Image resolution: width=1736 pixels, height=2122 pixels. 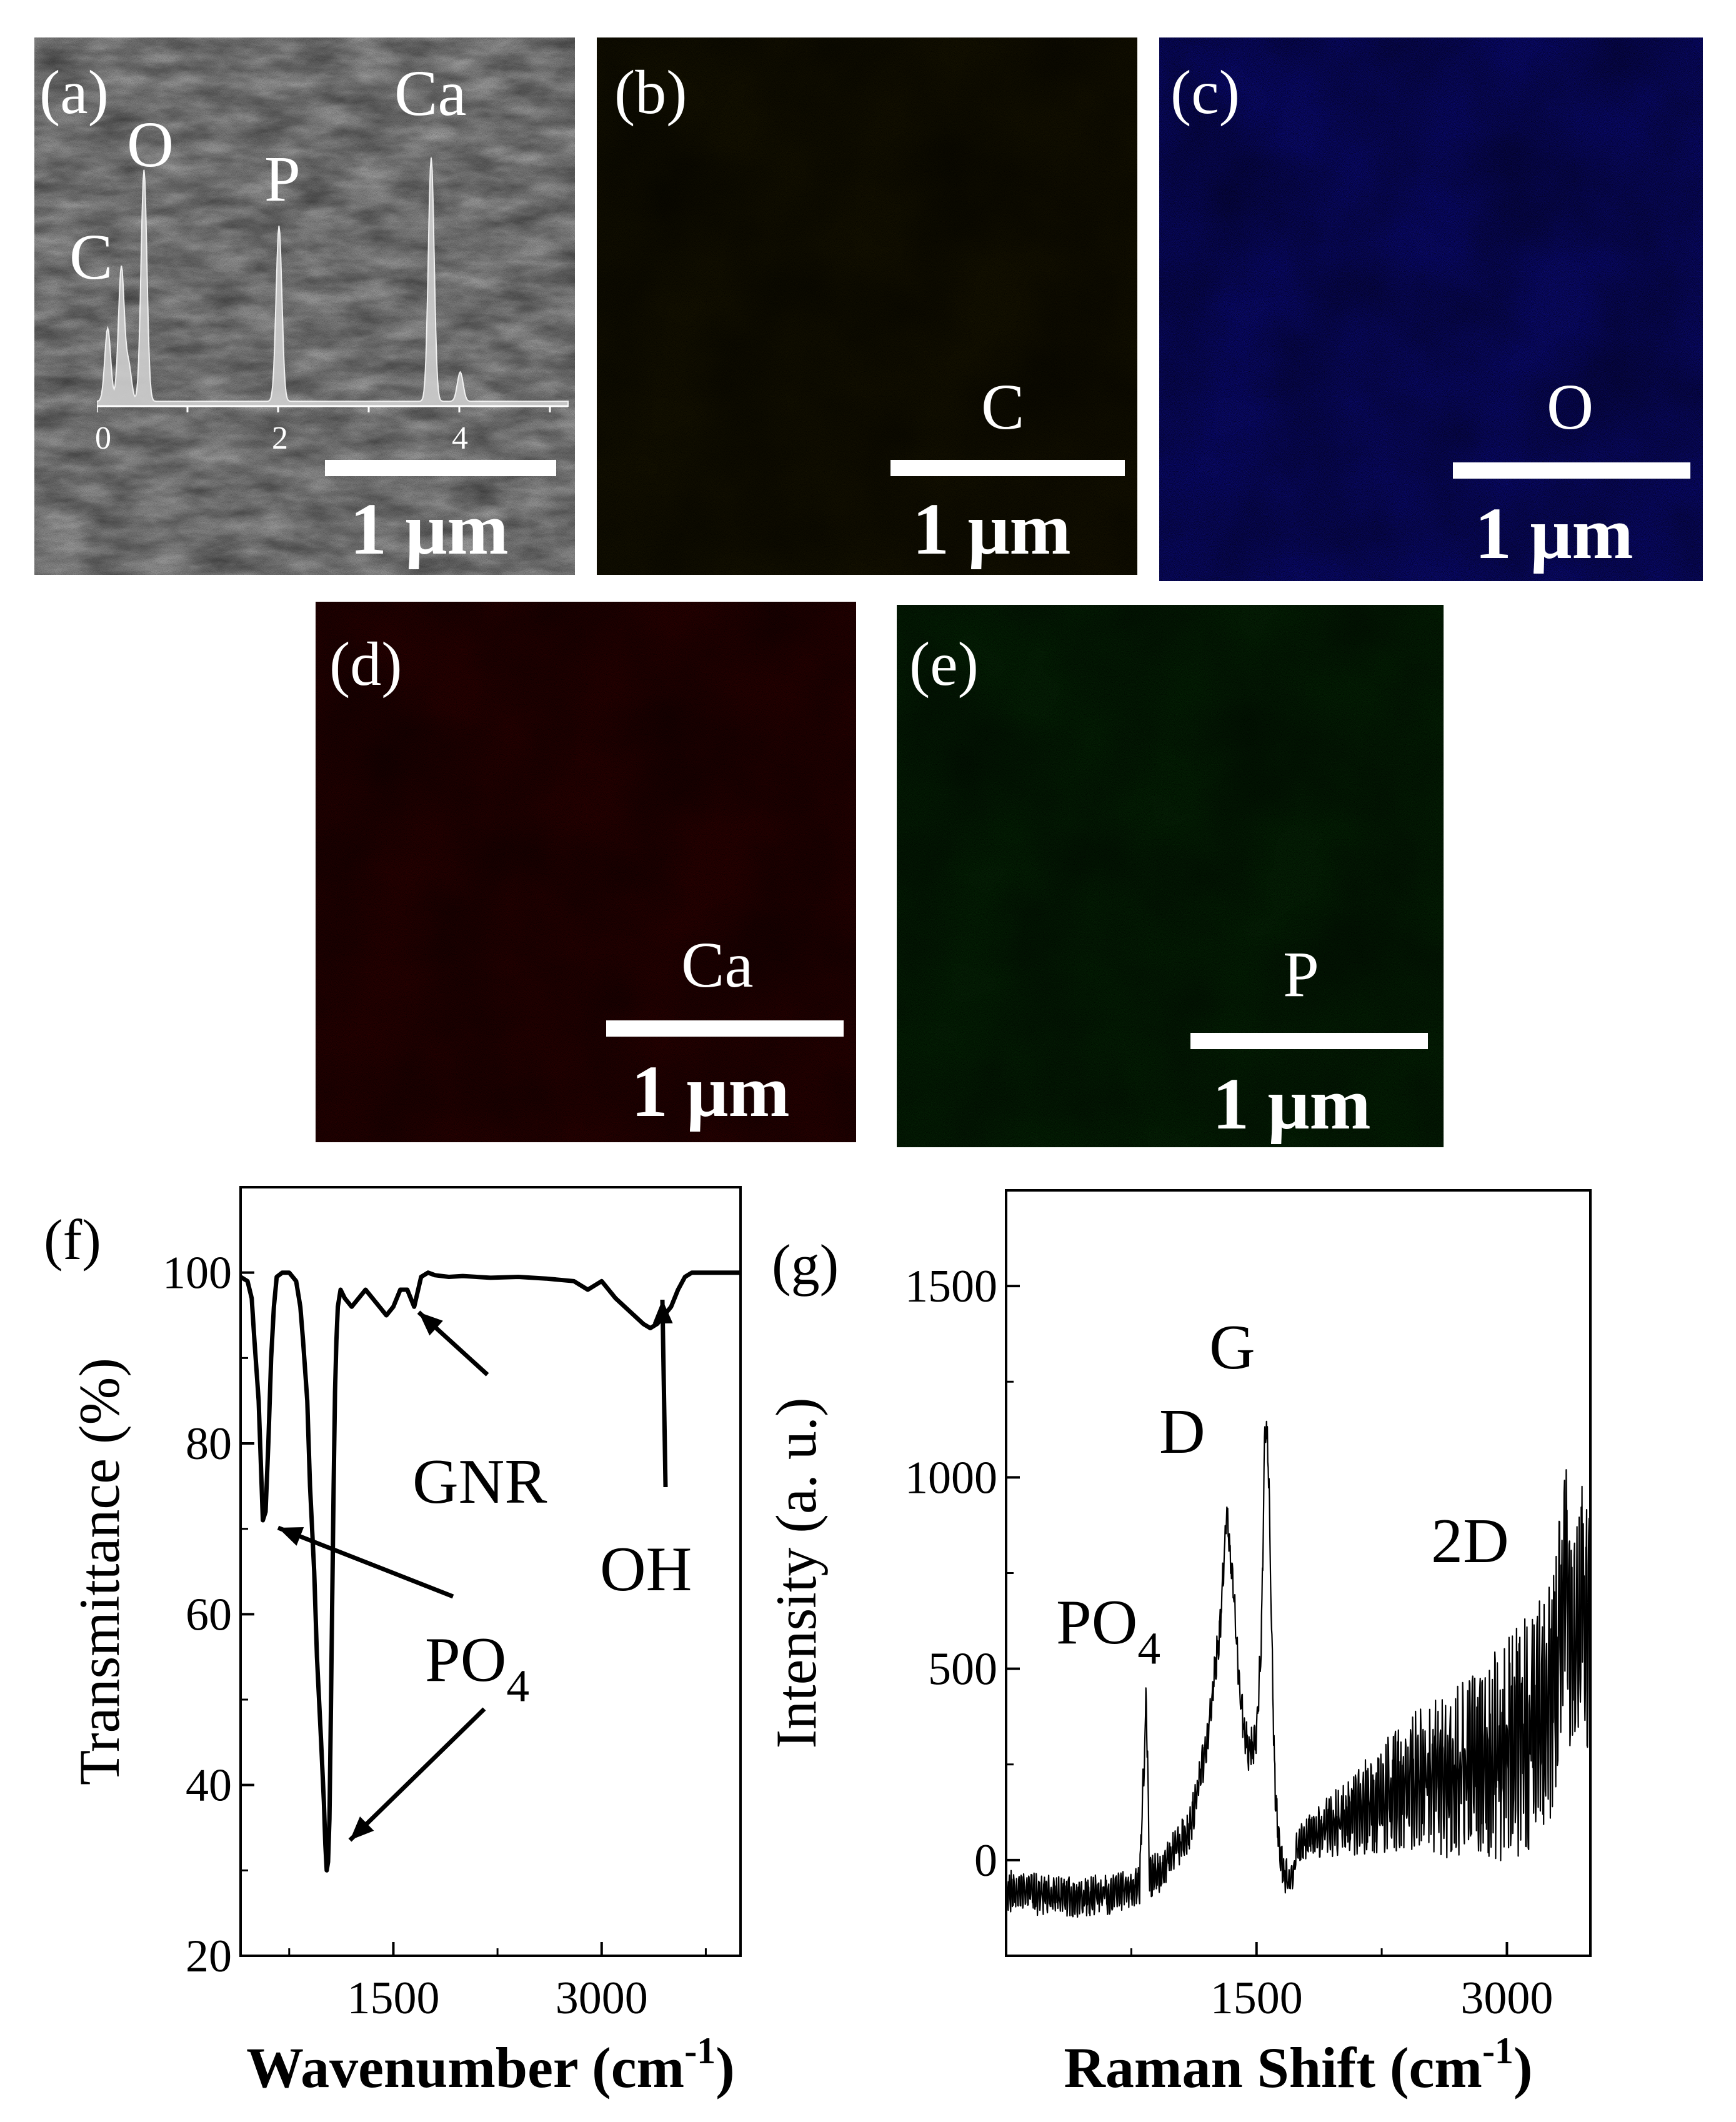 I want to click on y-tick-label: 60, so click(x=209, y=1615).